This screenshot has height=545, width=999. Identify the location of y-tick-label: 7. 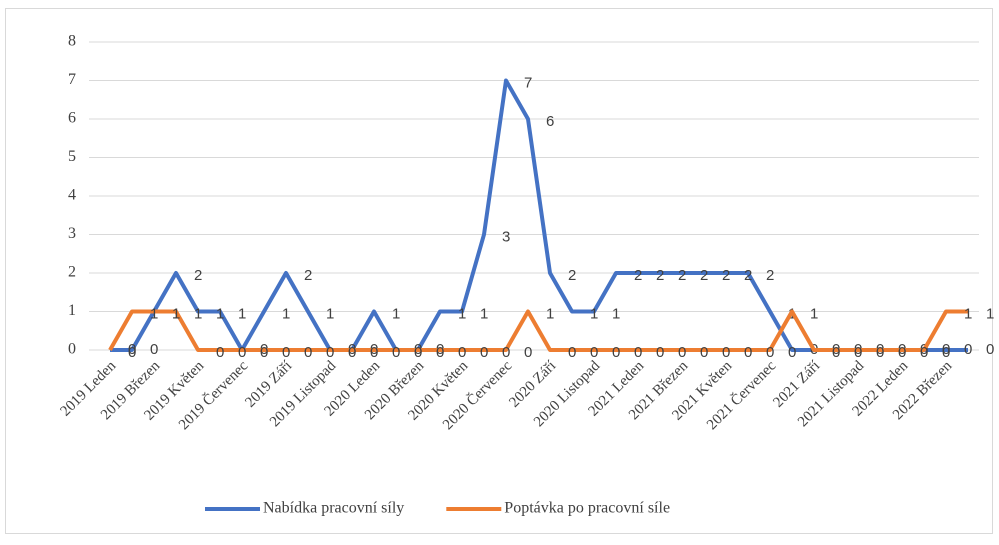
(72, 79).